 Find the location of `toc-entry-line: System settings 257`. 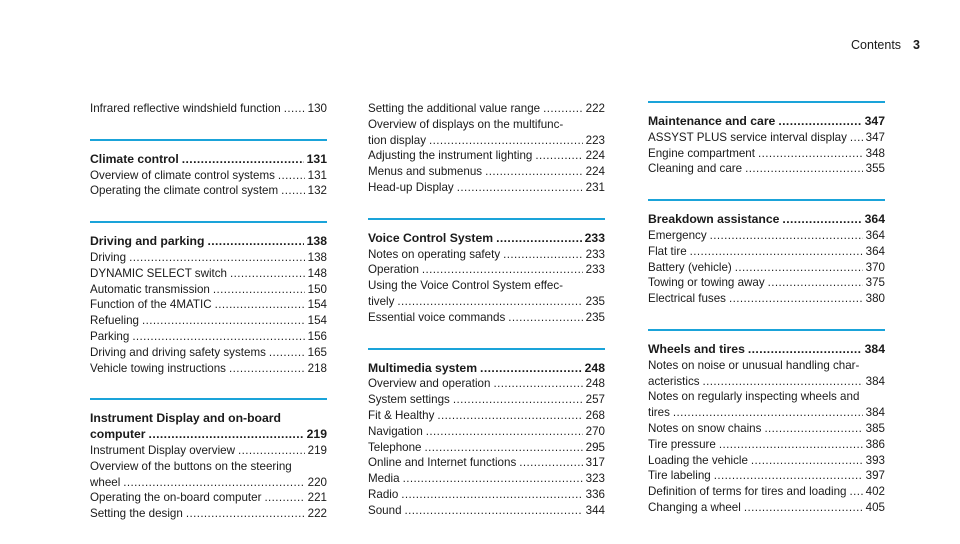

toc-entry-line: System settings 257 is located at coordinates (486, 400).